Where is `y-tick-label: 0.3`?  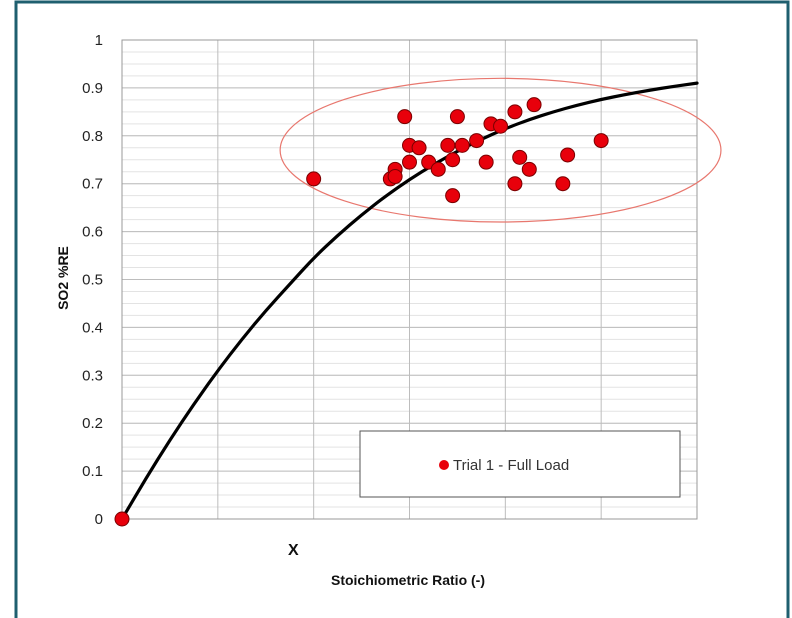
y-tick-label: 0.3 is located at coordinates (92, 375).